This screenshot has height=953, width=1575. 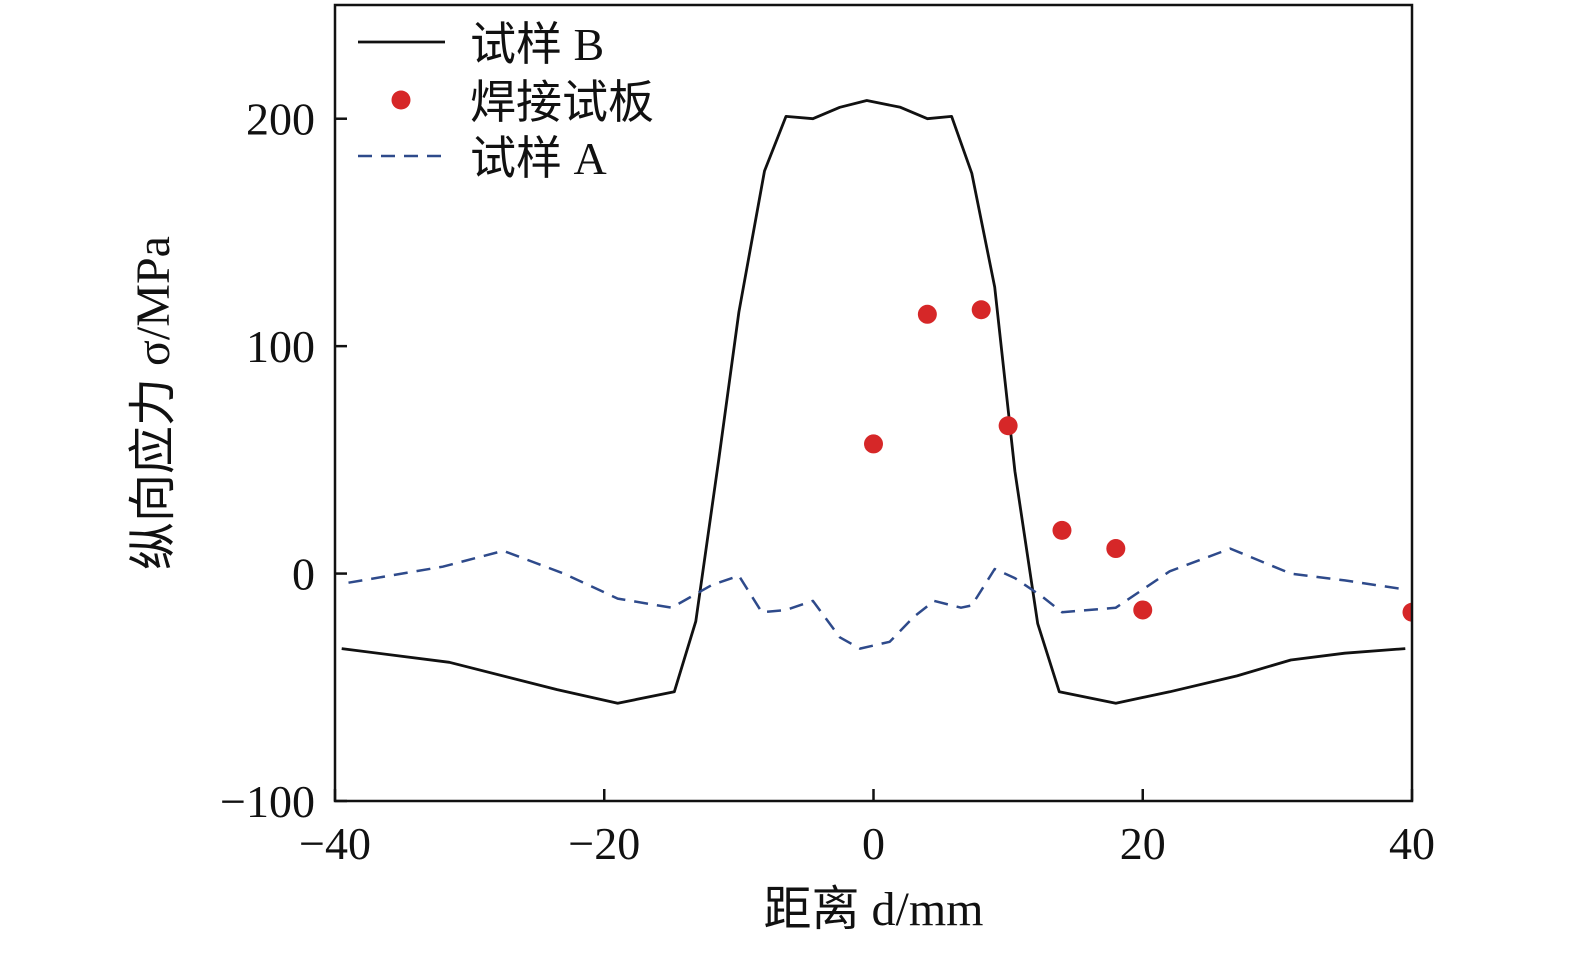 What do you see at coordinates (280, 346) in the screenshot?
I see `y-tick-label: 100` at bounding box center [280, 346].